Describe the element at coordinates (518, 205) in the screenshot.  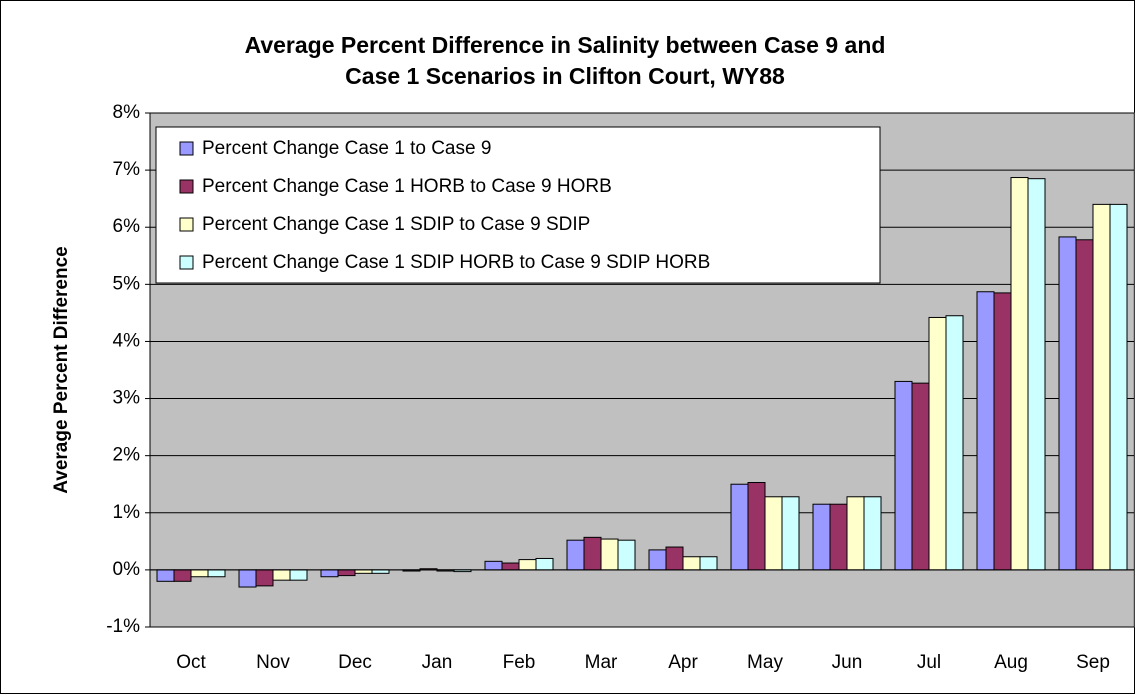
I see `legend-box` at that location.